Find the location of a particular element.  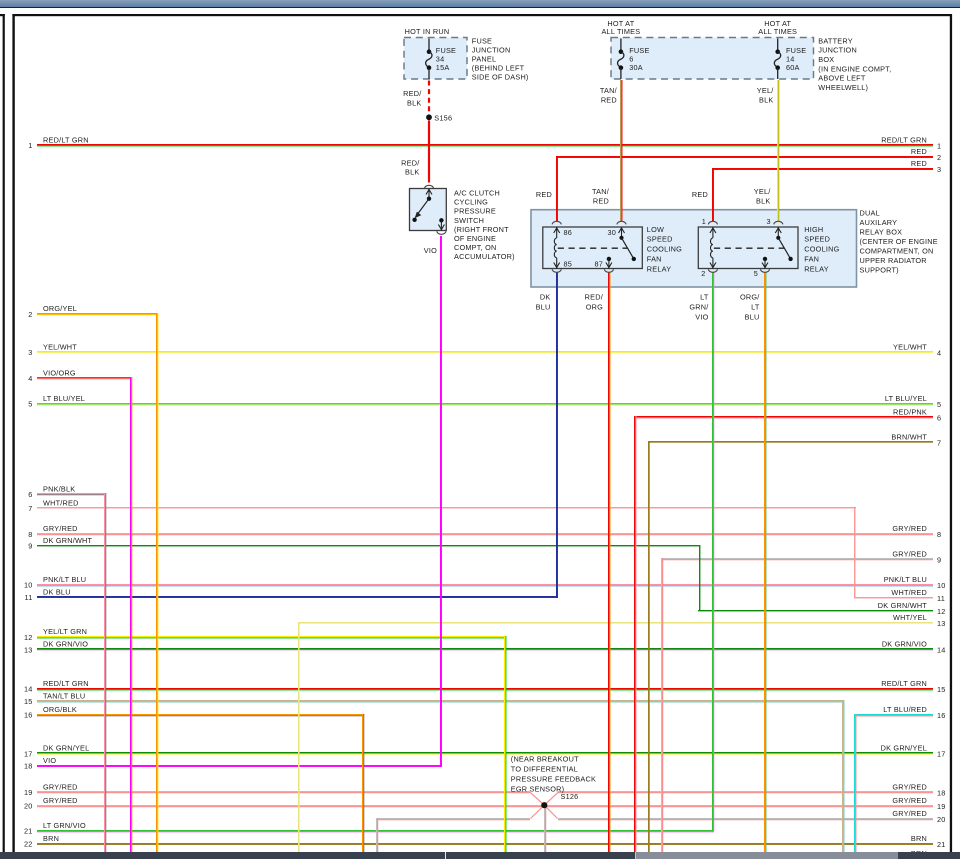

svg-text: PNK/LT BLU is located at coordinates (64, 579).